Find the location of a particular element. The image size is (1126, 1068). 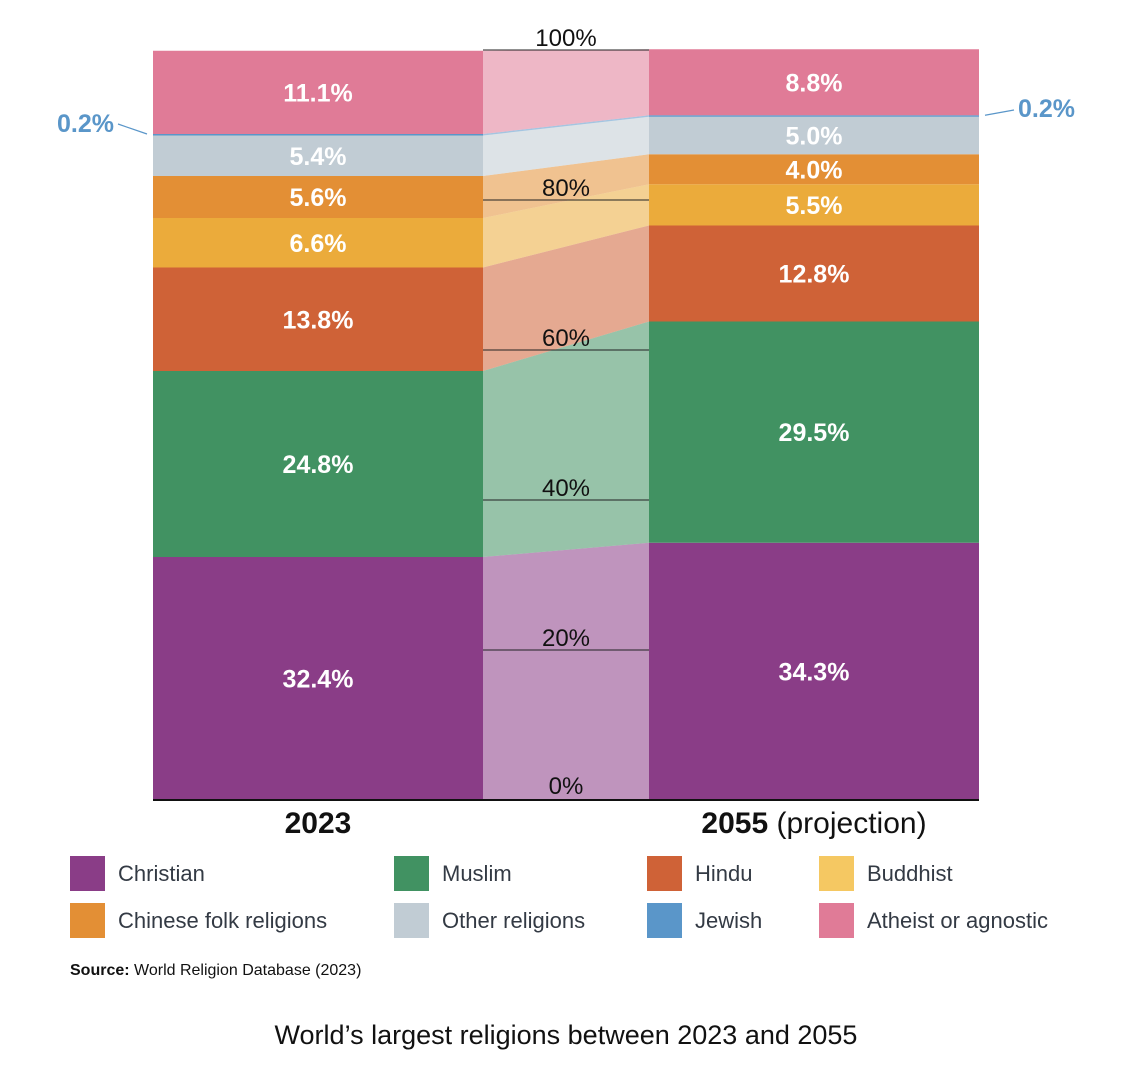

x-category-label: 2055 (projection) is located at coordinates (813, 823).